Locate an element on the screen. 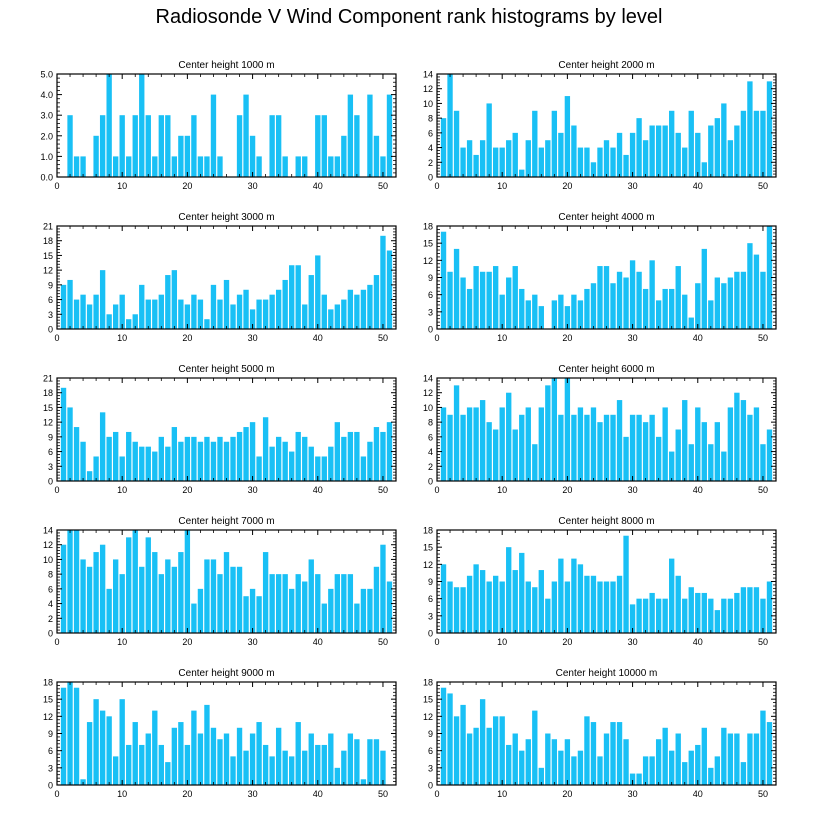 This screenshot has width=818, height=824. x-tick-label: 0 is located at coordinates (436, 338).